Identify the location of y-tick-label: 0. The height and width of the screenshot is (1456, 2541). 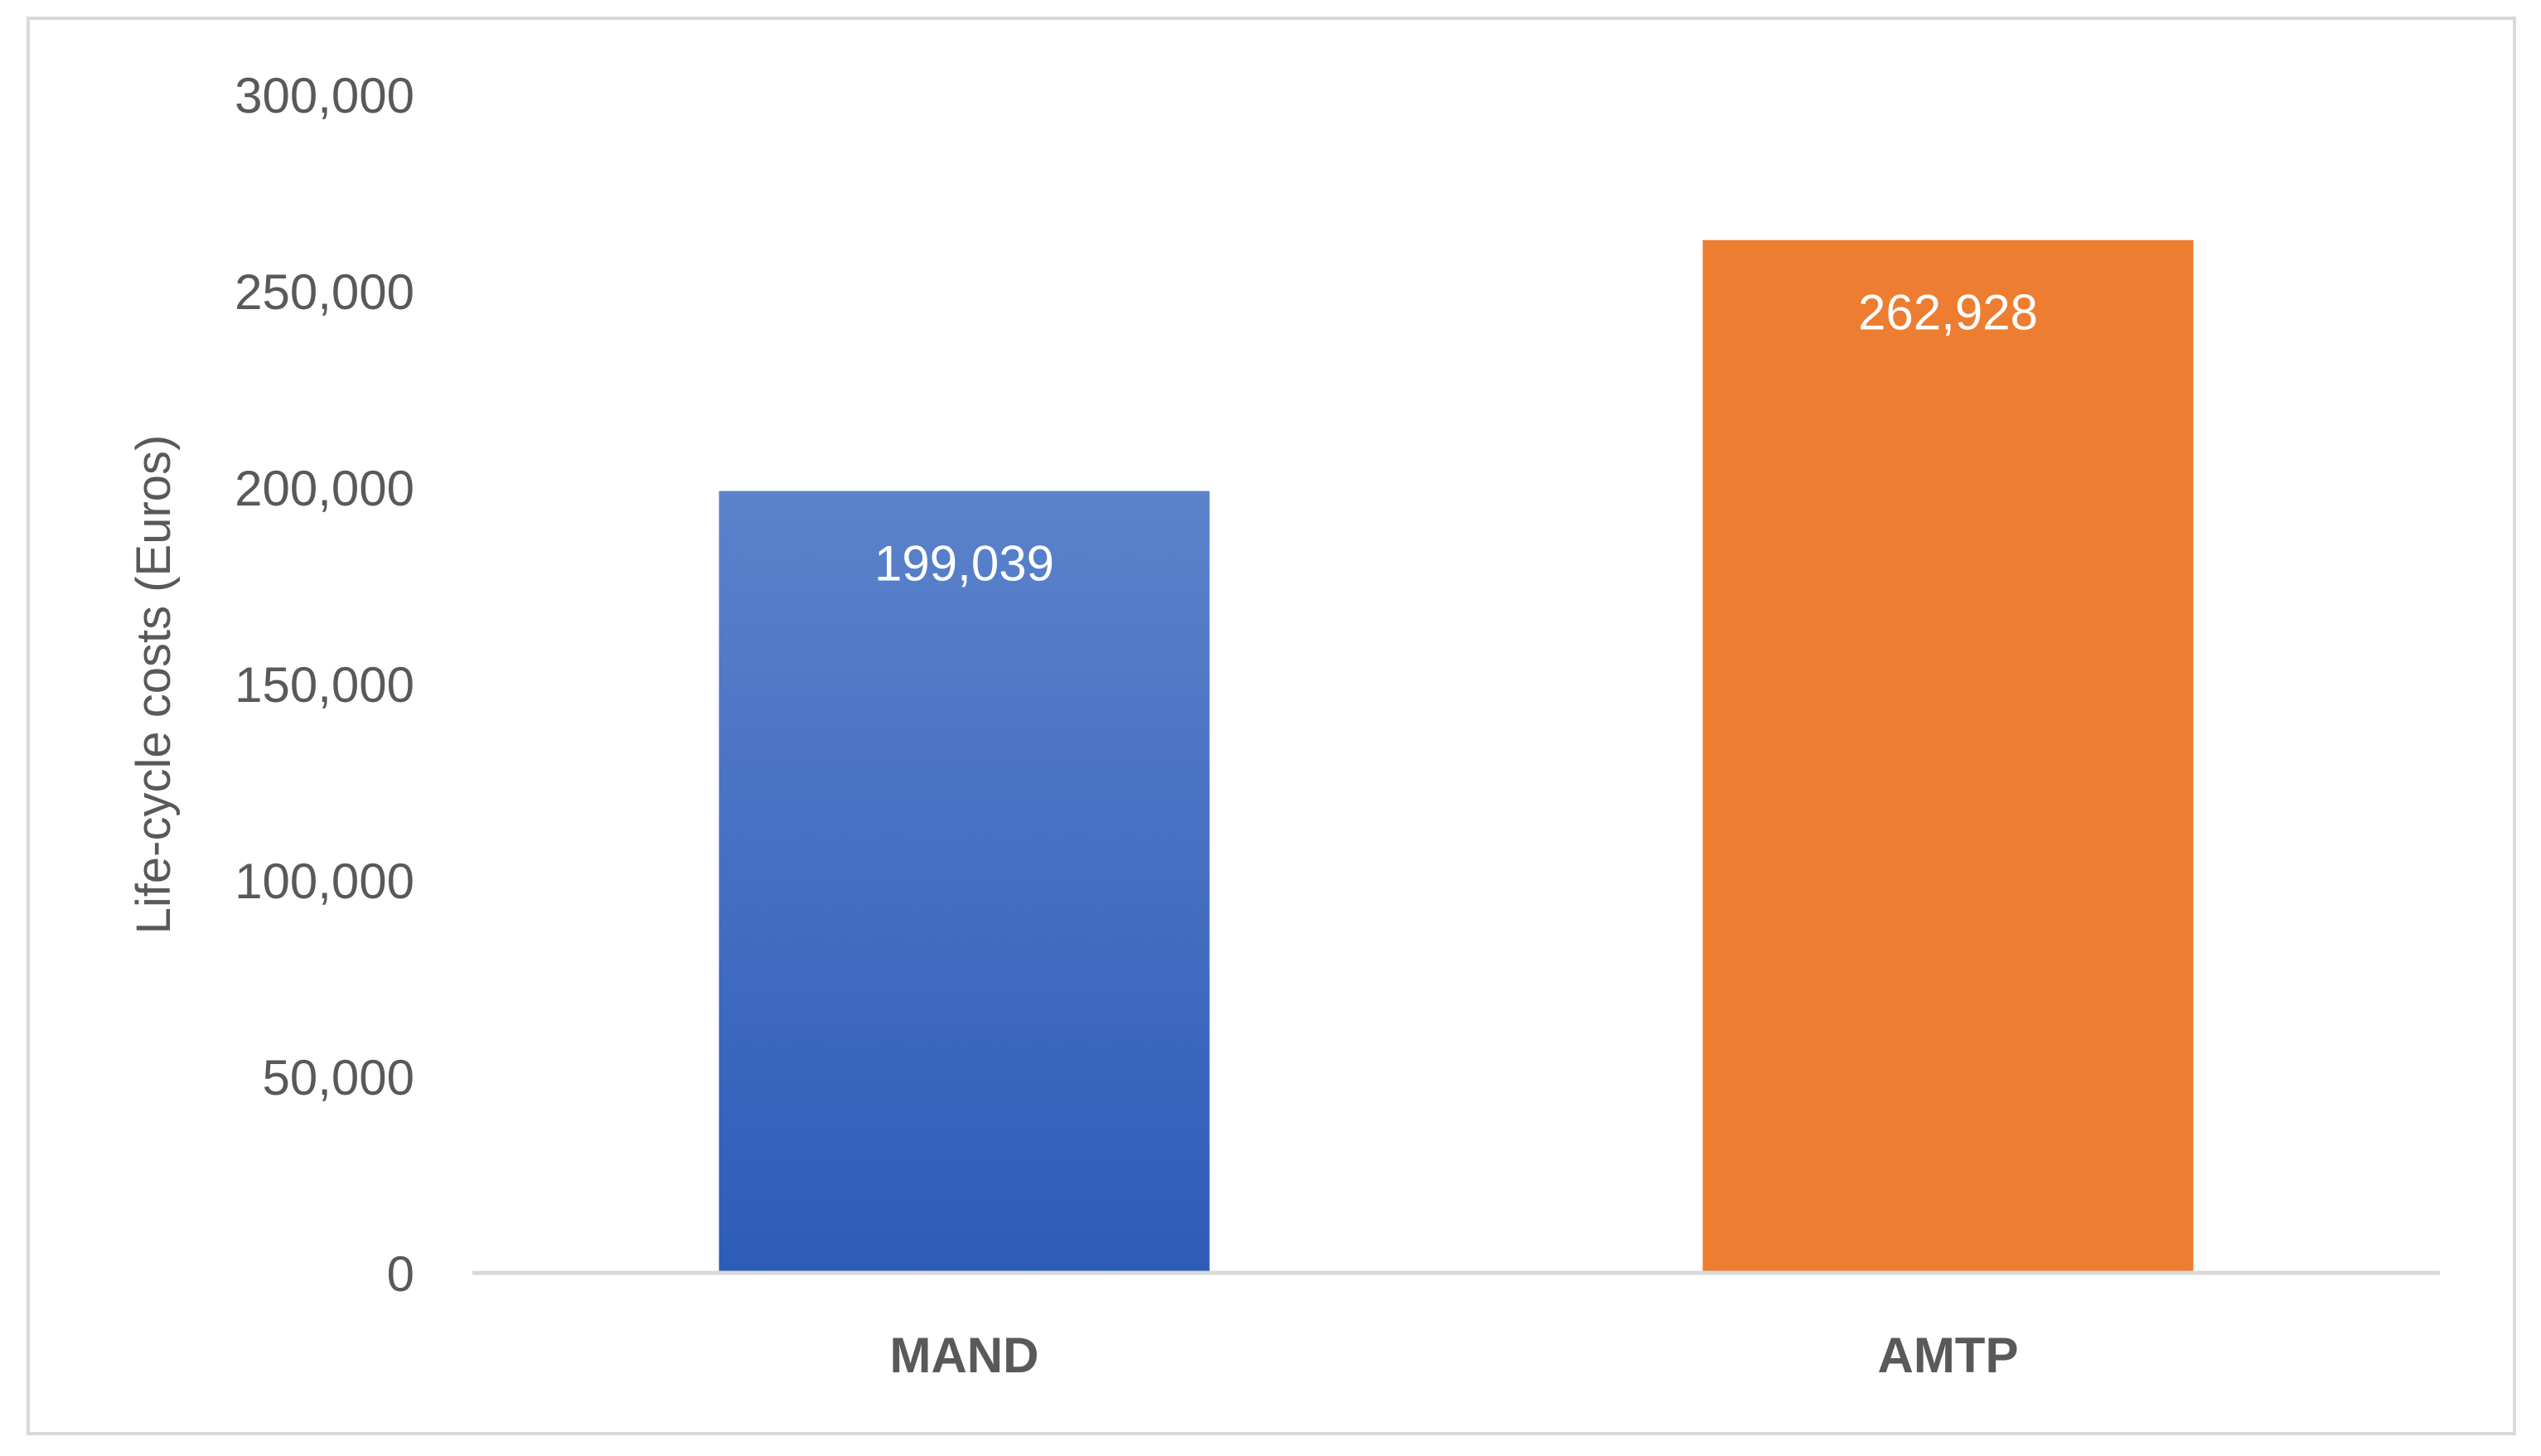
(400, 1274).